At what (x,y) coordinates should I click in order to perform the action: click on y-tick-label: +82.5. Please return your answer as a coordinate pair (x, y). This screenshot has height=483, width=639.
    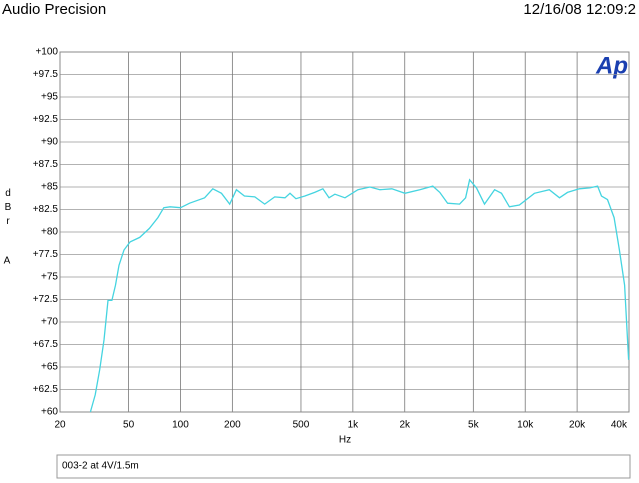
    Looking at the image, I should click on (46, 209).